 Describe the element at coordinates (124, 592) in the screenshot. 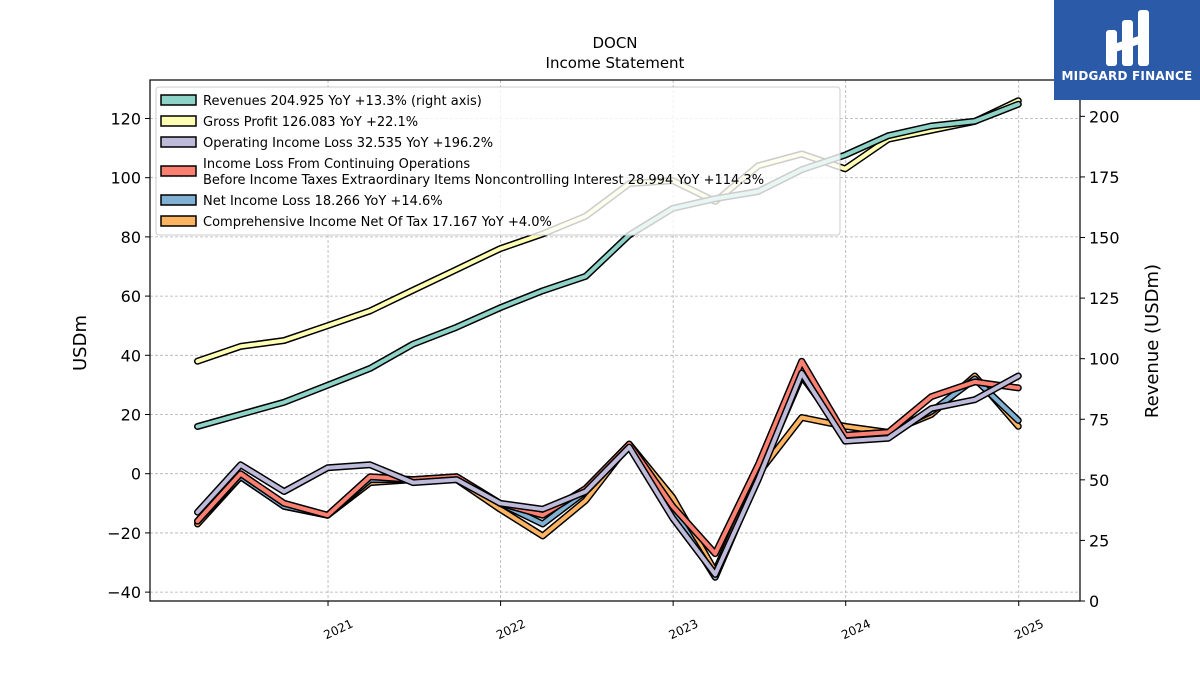

I see `y-tick-label: −40` at that location.